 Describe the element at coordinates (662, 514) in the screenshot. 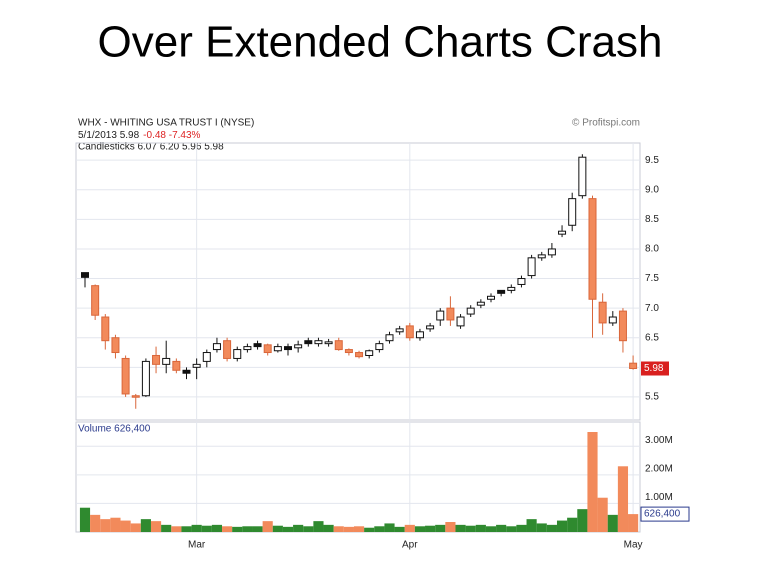

I see `volume-box-label: 626,400` at that location.